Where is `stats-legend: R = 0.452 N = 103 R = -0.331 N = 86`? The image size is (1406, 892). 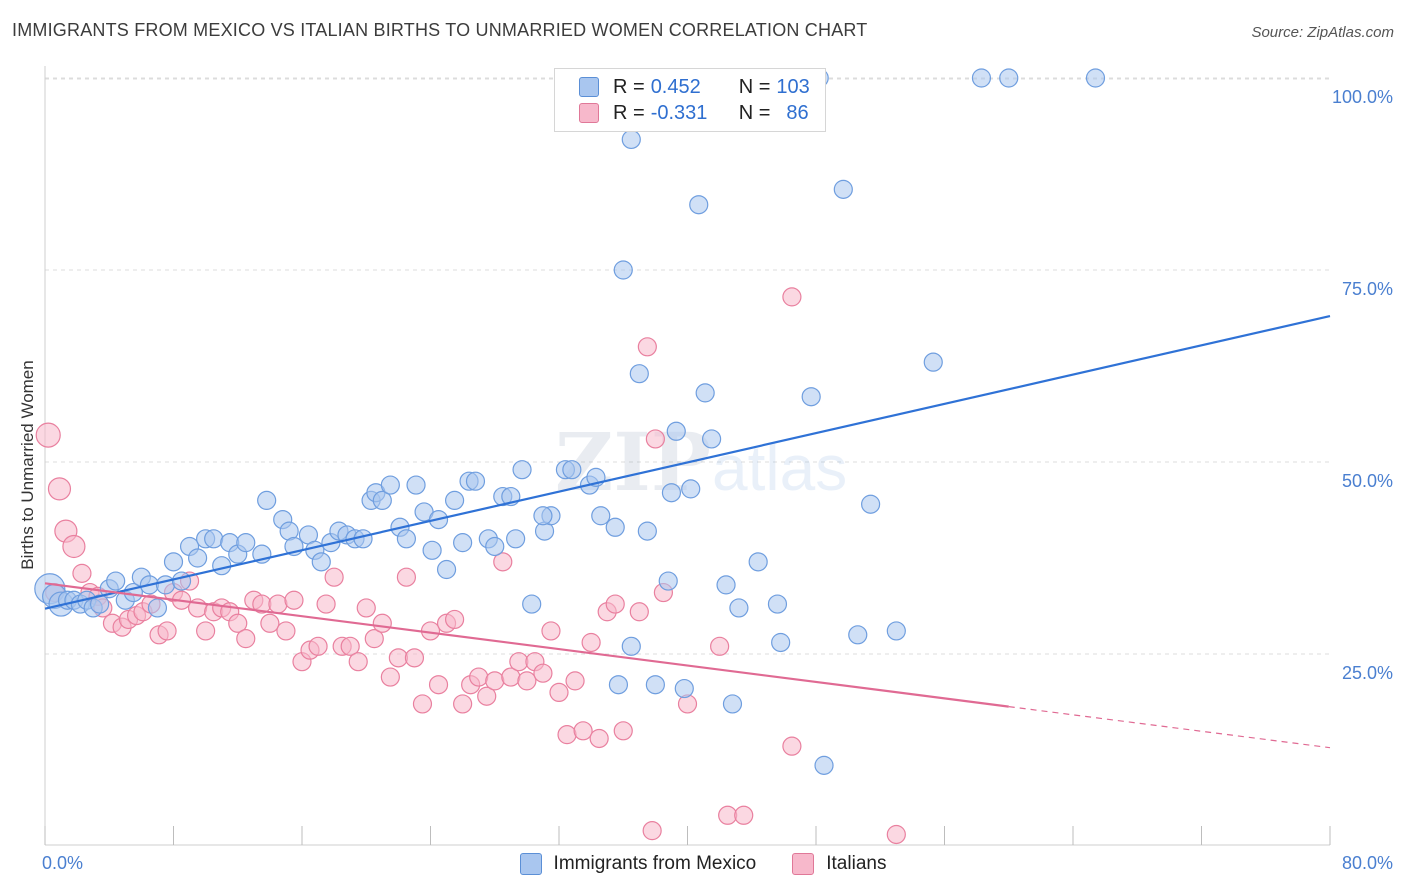 stats-legend: R = 0.452 N = 103 R = -0.331 N = 86 is located at coordinates (690, 100).